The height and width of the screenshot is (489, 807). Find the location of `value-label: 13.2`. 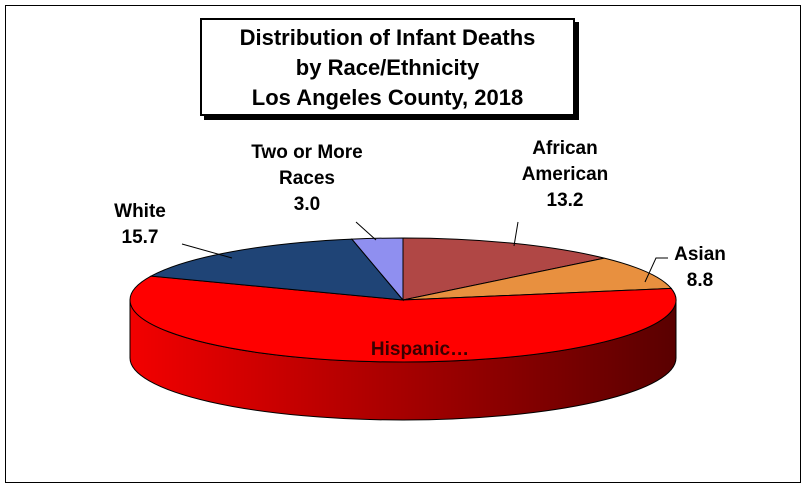

value-label: 13.2 is located at coordinates (565, 200).